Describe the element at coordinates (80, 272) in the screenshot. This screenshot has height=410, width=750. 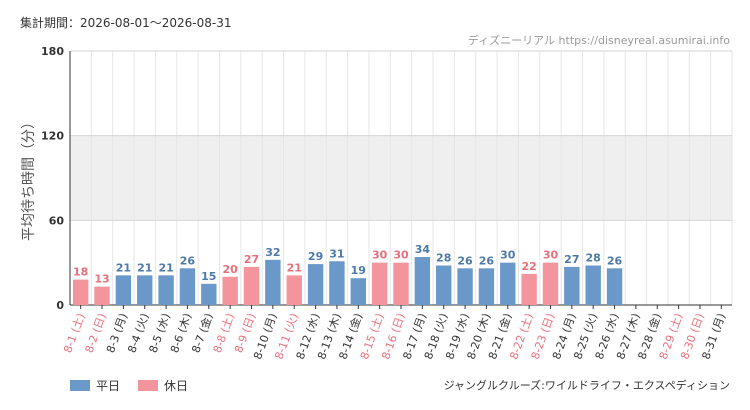
I see `bar-value-label: 18` at that location.